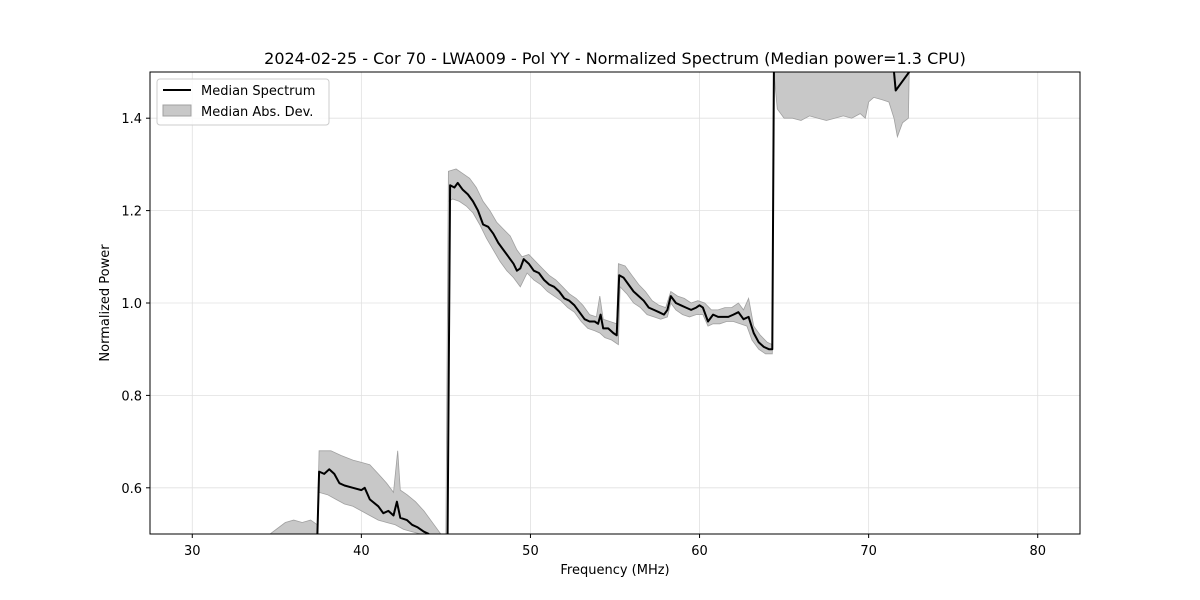 This screenshot has height=600, width=1200. What do you see at coordinates (131, 396) in the screenshot?
I see `y-tick-label: 0.8` at bounding box center [131, 396].